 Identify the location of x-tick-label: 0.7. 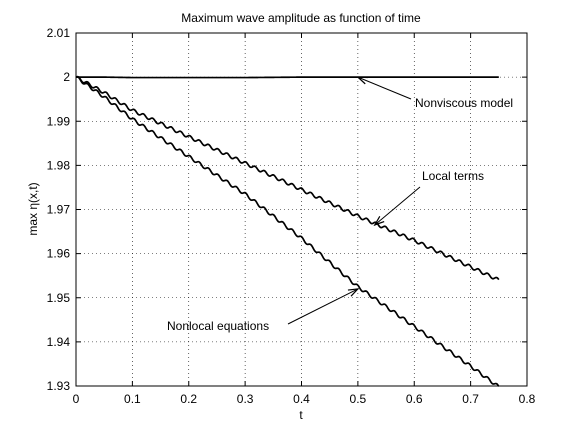
(470, 399).